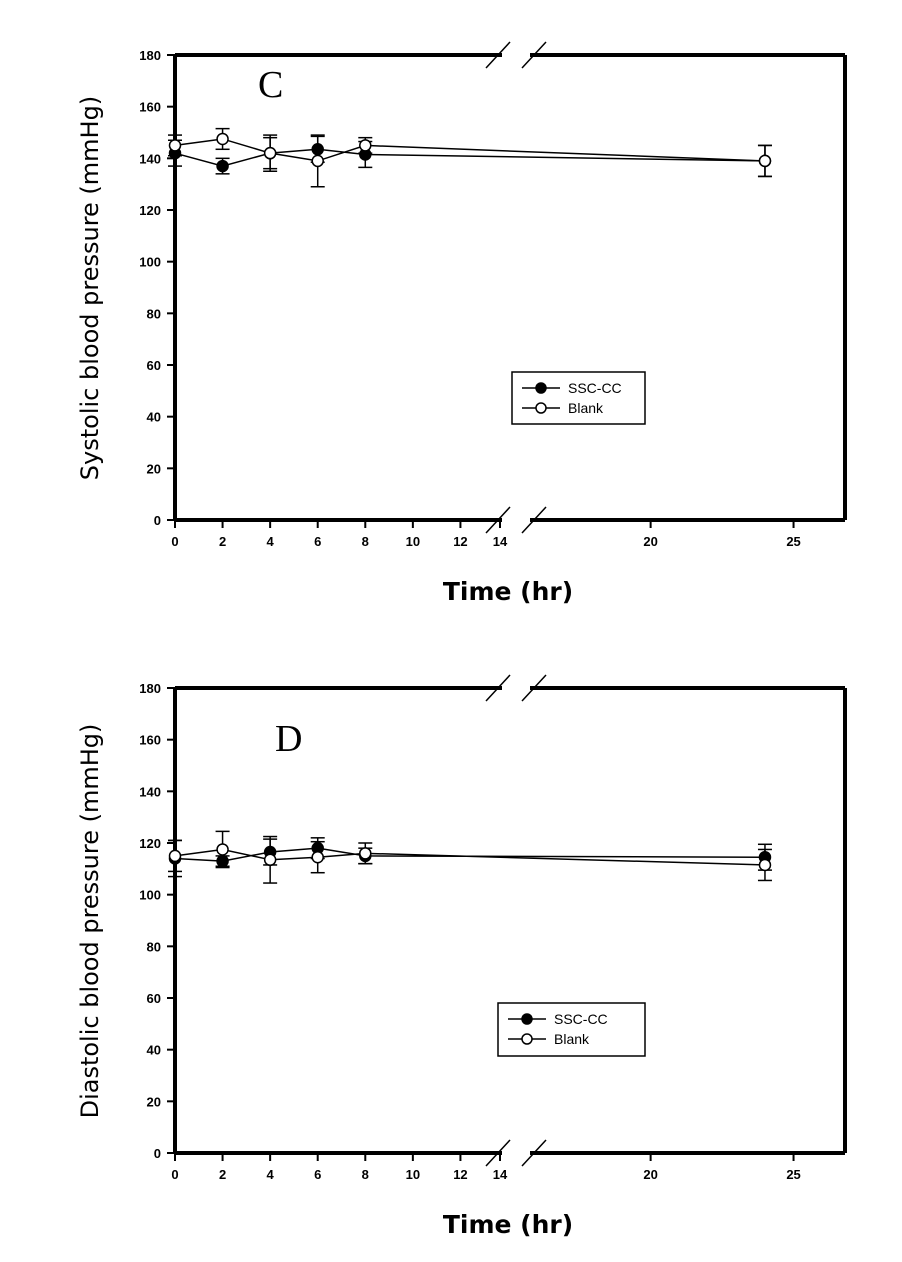 This screenshot has height=1262, width=902. I want to click on series-ssc-cc, so click(470, 156).